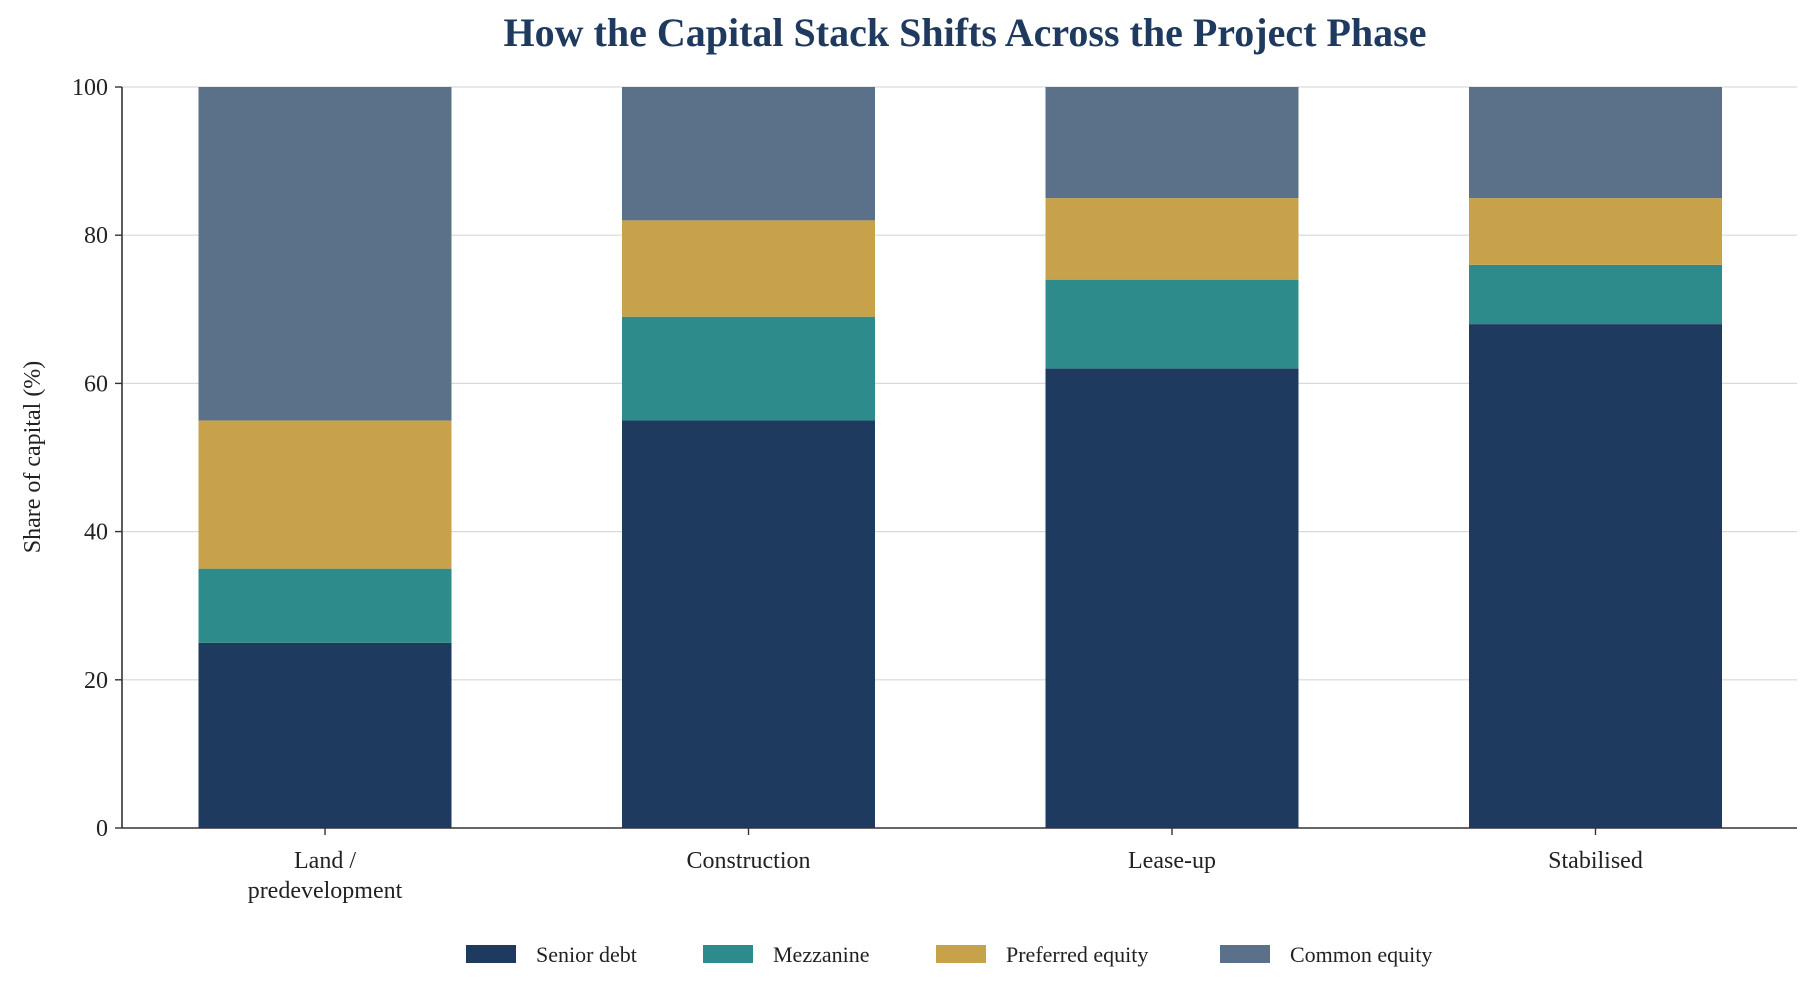  I want to click on x-tick-label: Lease-up, so click(1172, 861).